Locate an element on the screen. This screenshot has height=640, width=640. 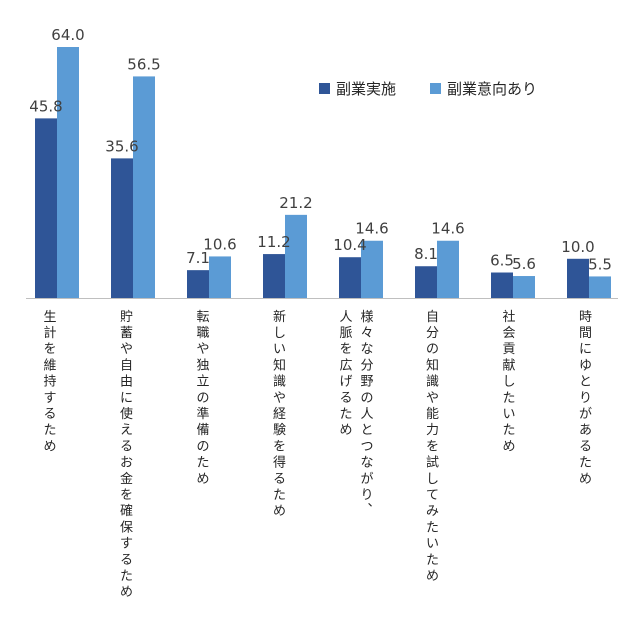
svg-text: え is located at coordinates (126, 430).